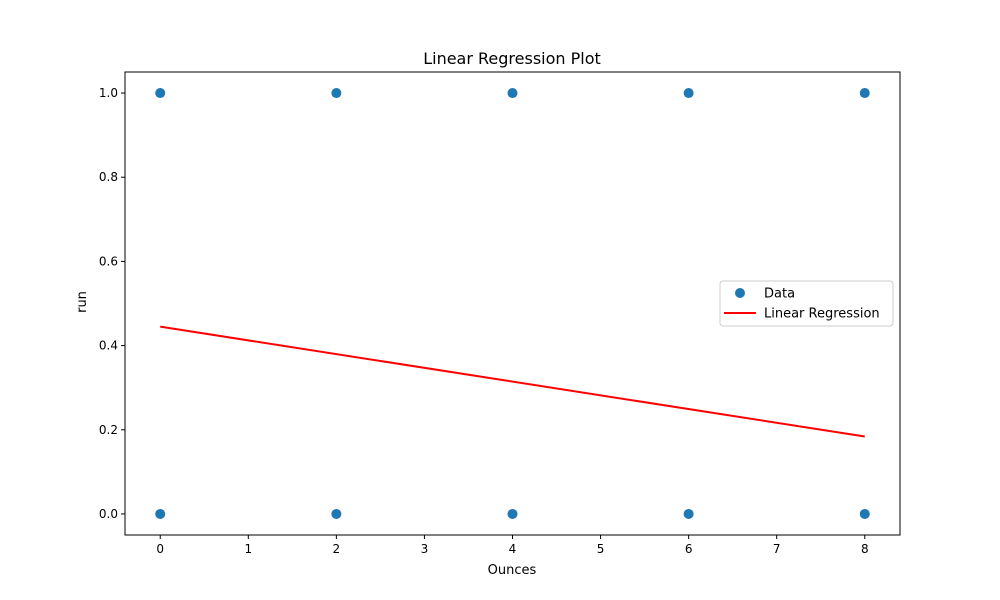 This screenshot has width=1000, height=600. Describe the element at coordinates (82, 302) in the screenshot. I see `y-axis-label: run` at that location.